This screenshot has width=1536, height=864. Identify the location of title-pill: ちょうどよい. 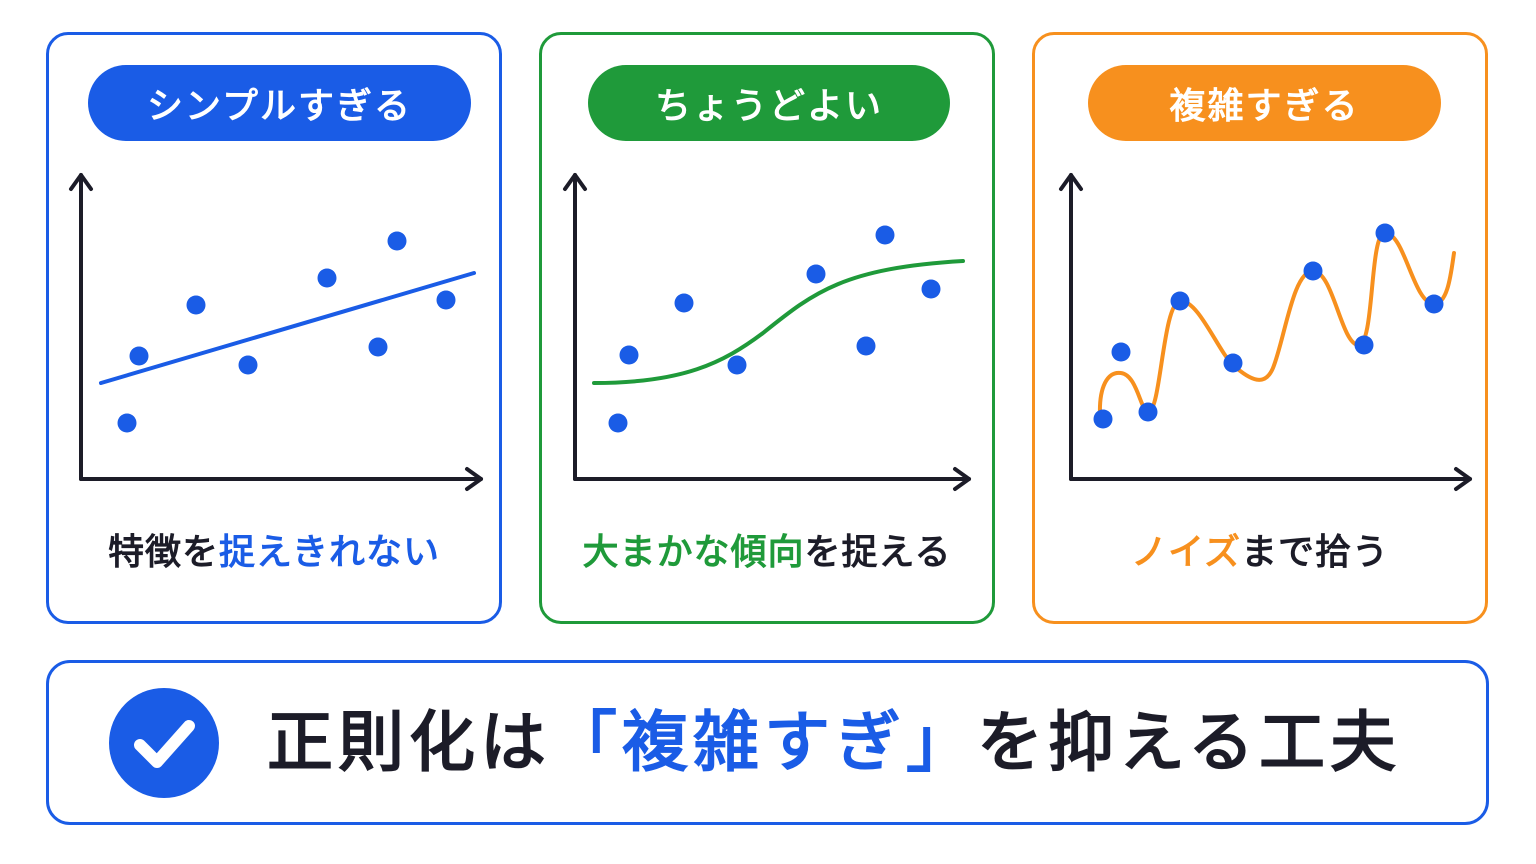
(769, 103).